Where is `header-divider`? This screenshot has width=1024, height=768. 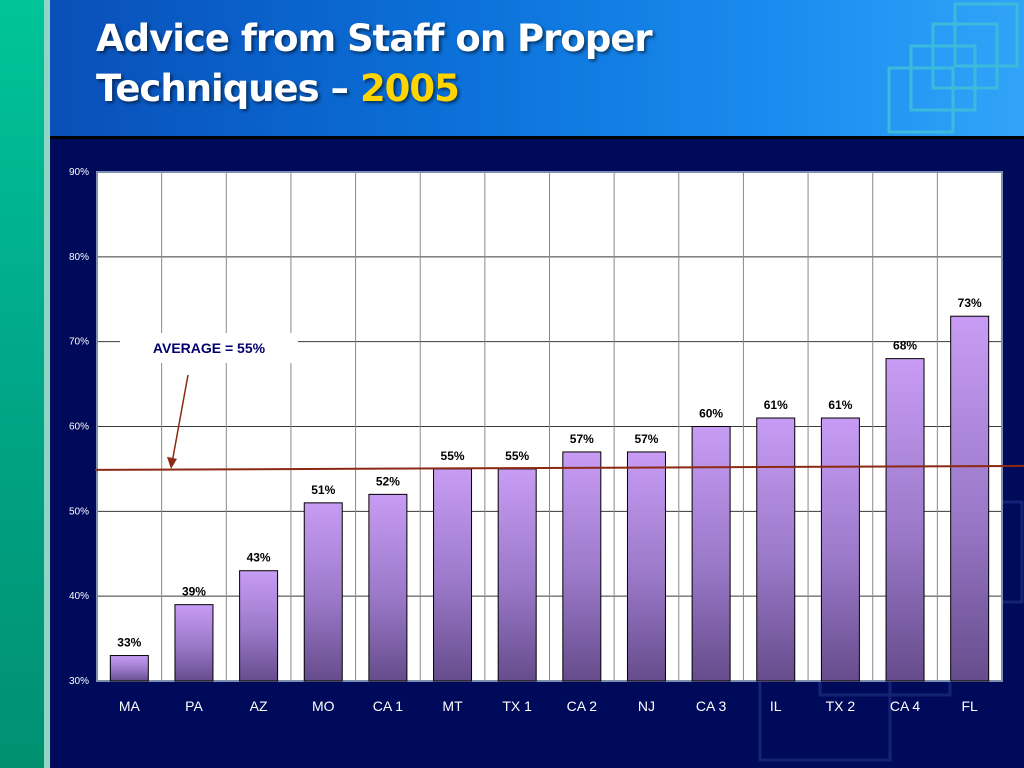 header-divider is located at coordinates (537, 137).